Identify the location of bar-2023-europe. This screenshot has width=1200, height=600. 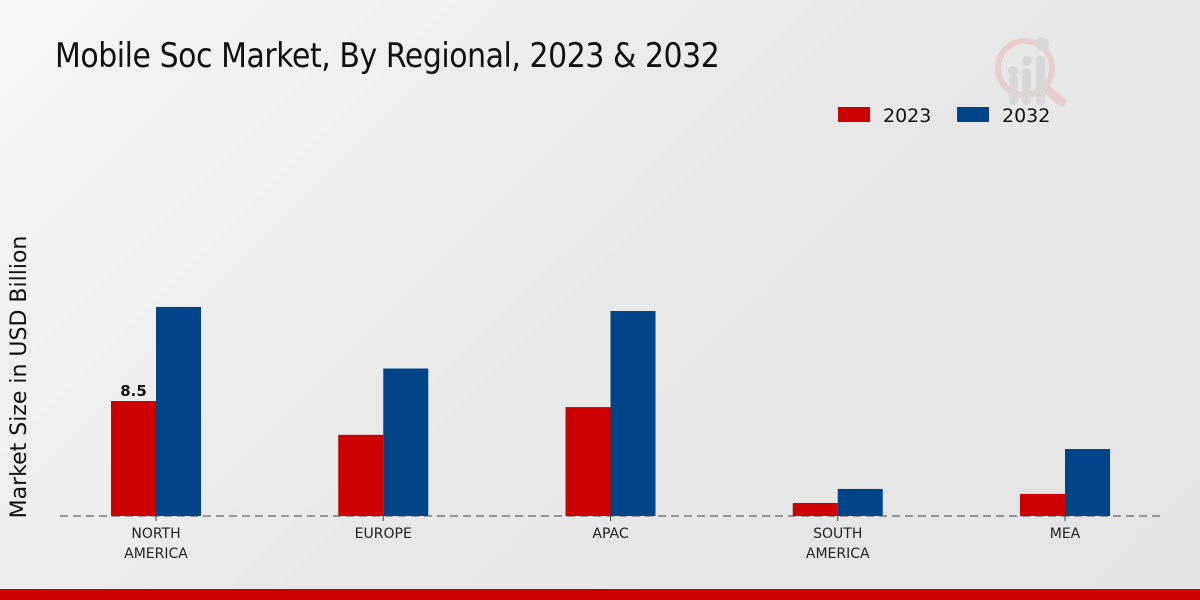
(361, 475).